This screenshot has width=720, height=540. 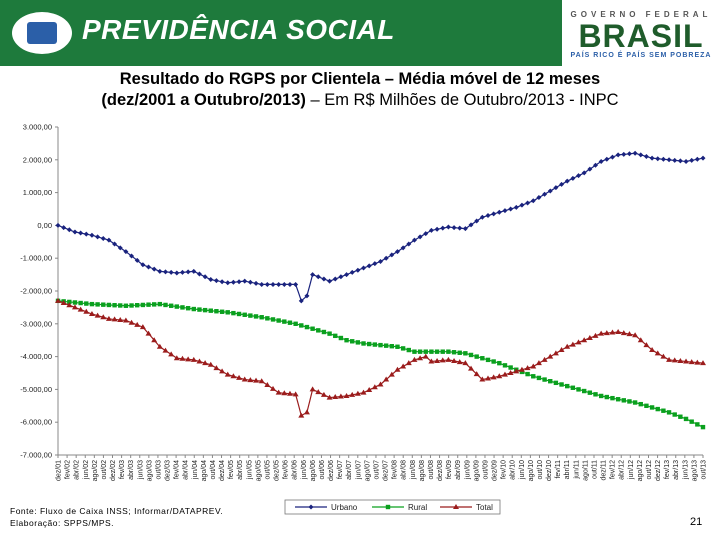 I want to click on x-tick-label: jun/13, so click(x=685, y=470).